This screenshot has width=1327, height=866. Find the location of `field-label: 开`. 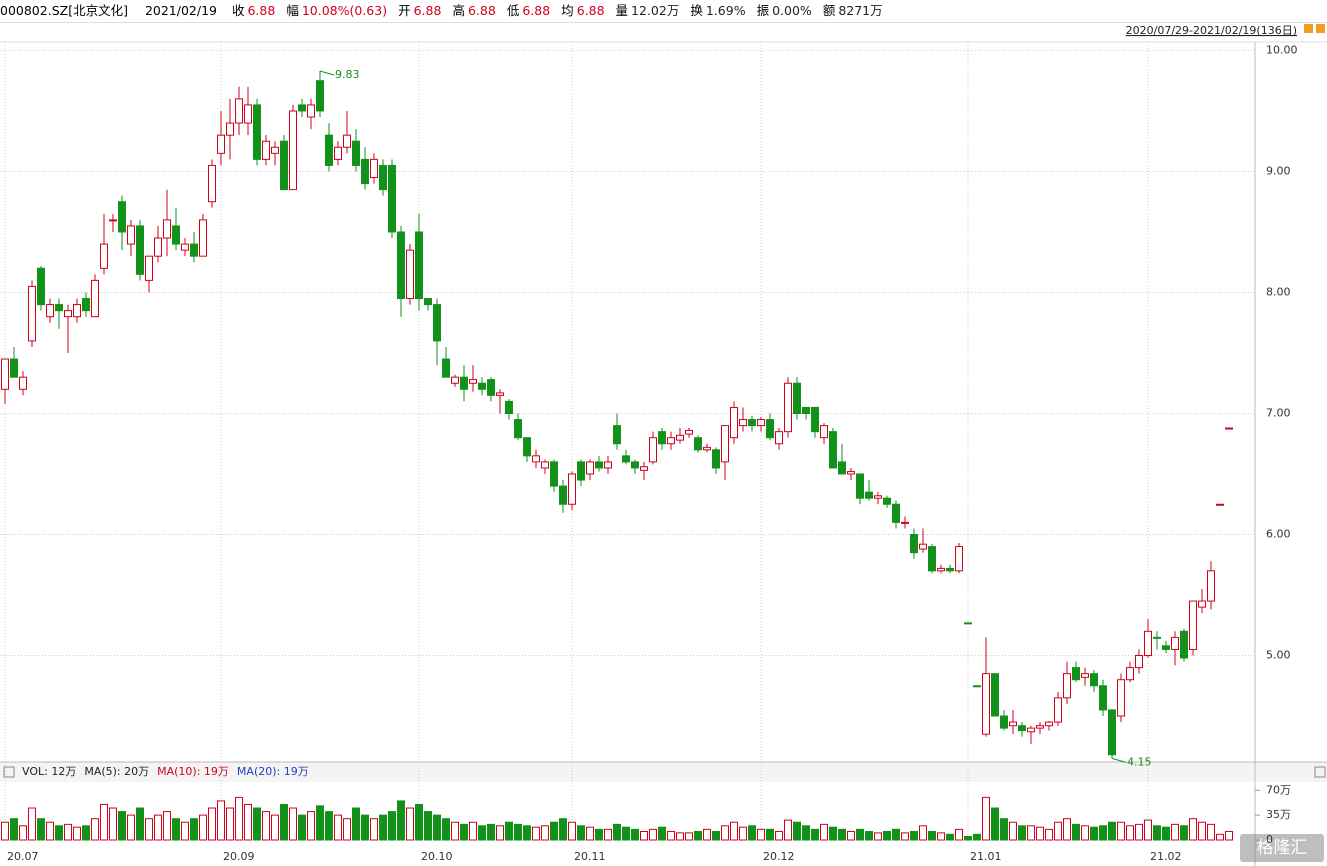

field-label: 开 is located at coordinates (404, 10).